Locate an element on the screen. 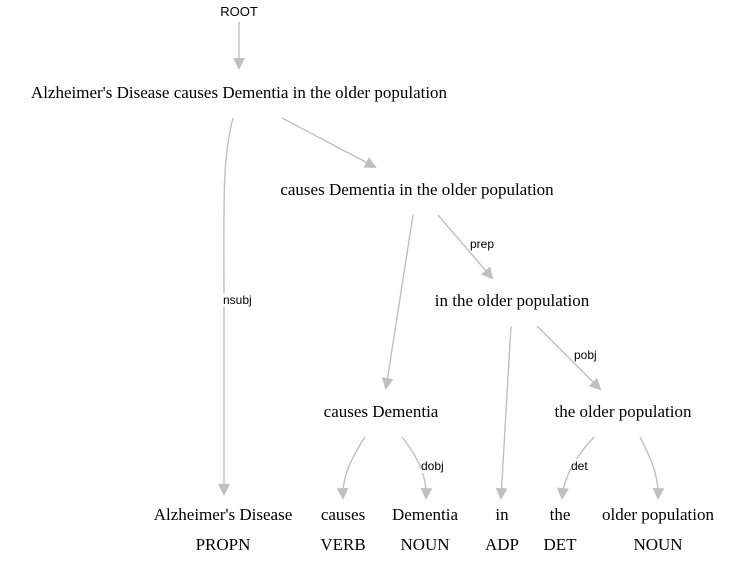  token-alzheimers-disease: Alzheimer's Disease is located at coordinates (223, 514).